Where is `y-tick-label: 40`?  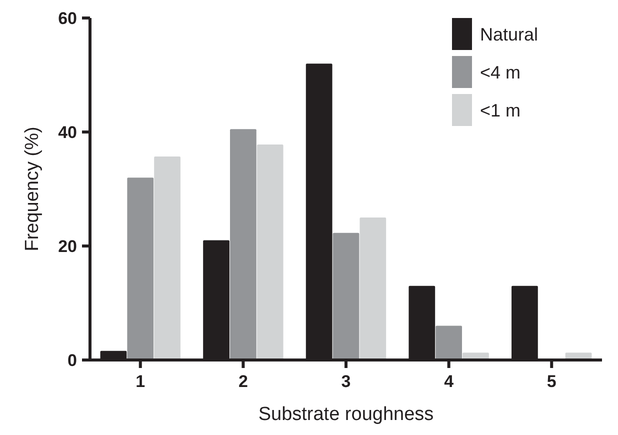 y-tick-label: 40 is located at coordinates (67, 132).